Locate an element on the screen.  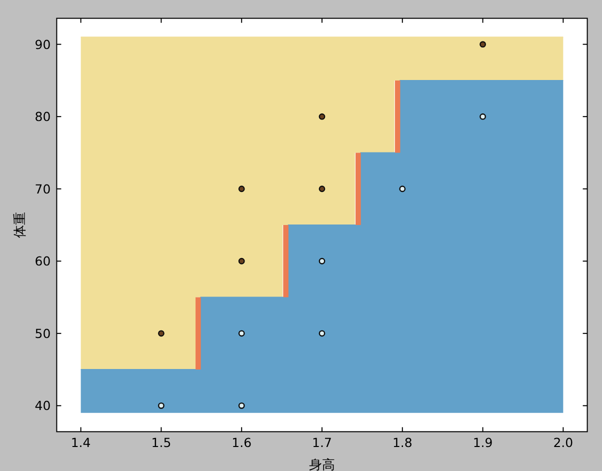
x-tick-label: 1.9 is located at coordinates (482, 442).